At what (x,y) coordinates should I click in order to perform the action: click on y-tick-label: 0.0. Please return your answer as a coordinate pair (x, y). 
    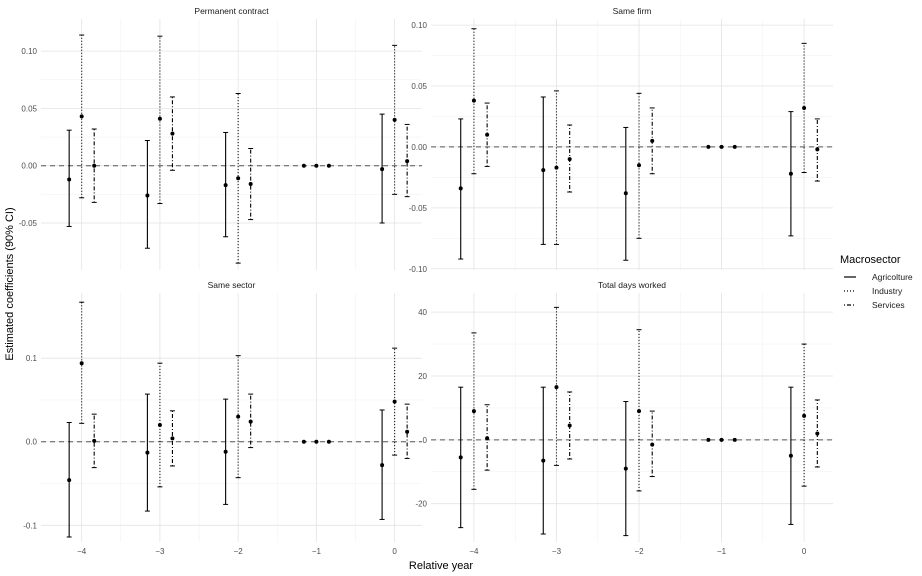
    Looking at the image, I should click on (32, 442).